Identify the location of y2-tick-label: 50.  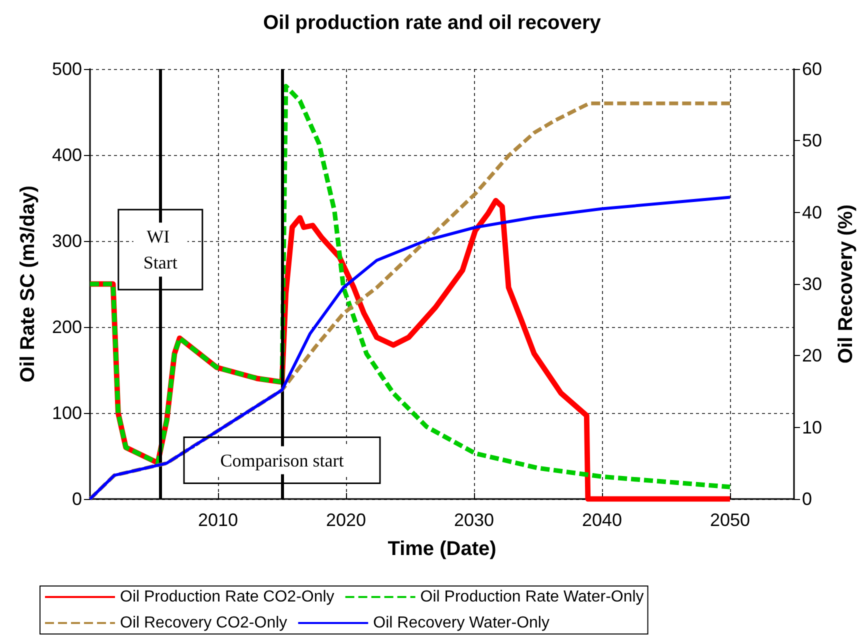
(812, 140).